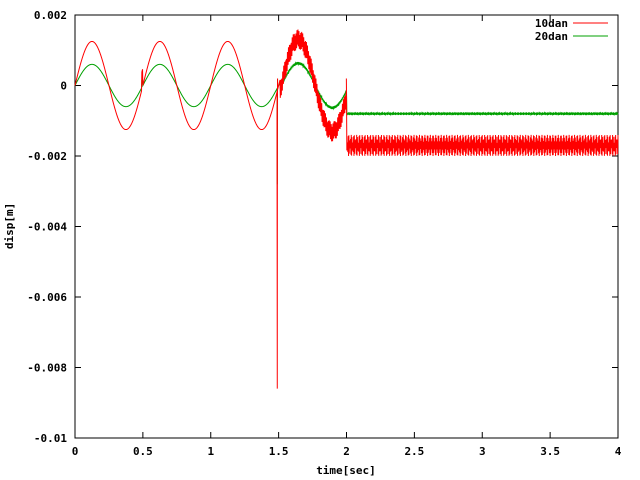  What do you see at coordinates (47, 156) in the screenshot?
I see `y-tick-label: -0.002` at bounding box center [47, 156].